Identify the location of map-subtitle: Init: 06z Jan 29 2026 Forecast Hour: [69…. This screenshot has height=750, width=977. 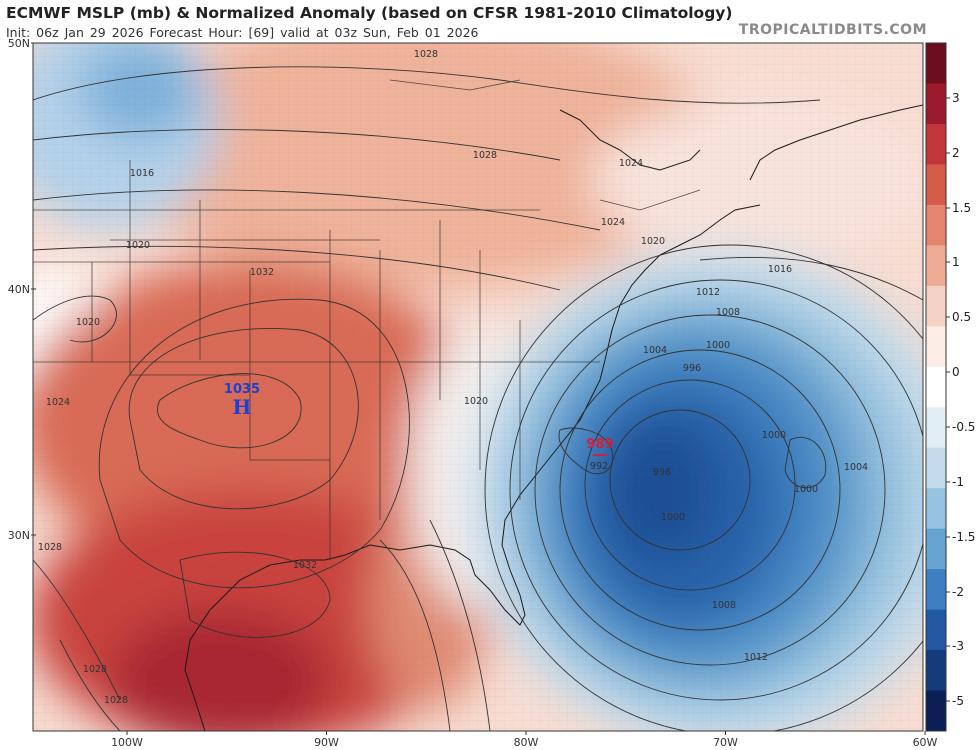
(242, 32).